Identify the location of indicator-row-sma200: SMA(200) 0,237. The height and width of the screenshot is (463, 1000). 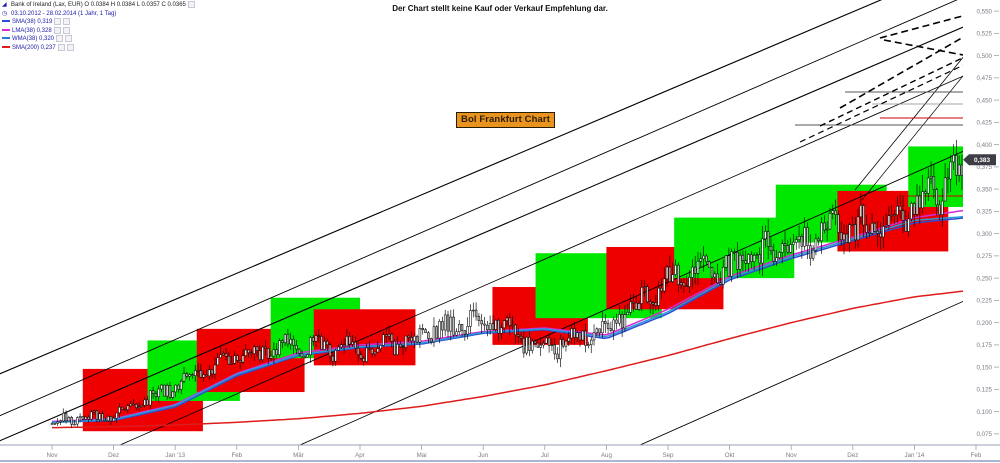
(117, 48).